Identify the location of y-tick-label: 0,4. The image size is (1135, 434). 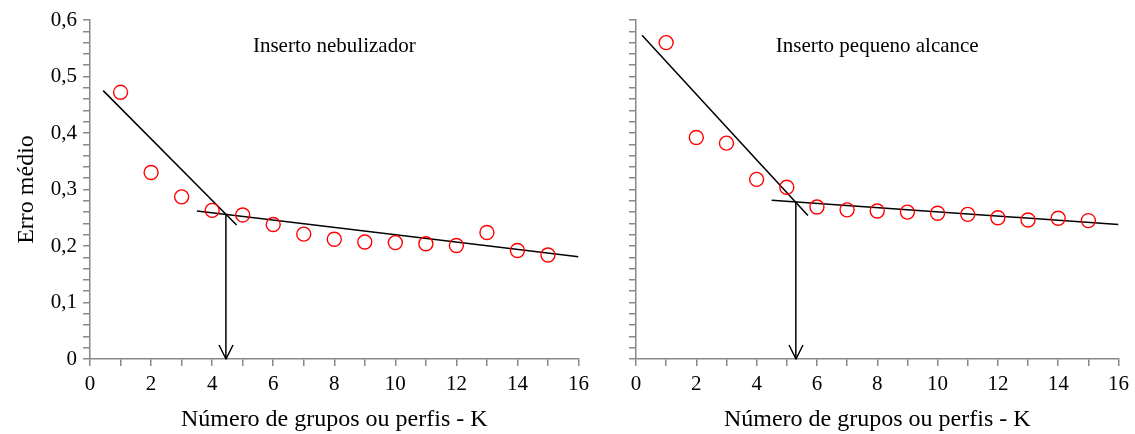
(64, 131).